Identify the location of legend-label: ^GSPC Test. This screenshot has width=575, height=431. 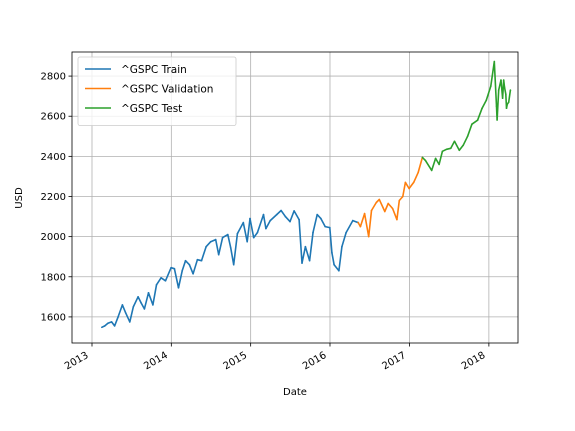
(151, 109).